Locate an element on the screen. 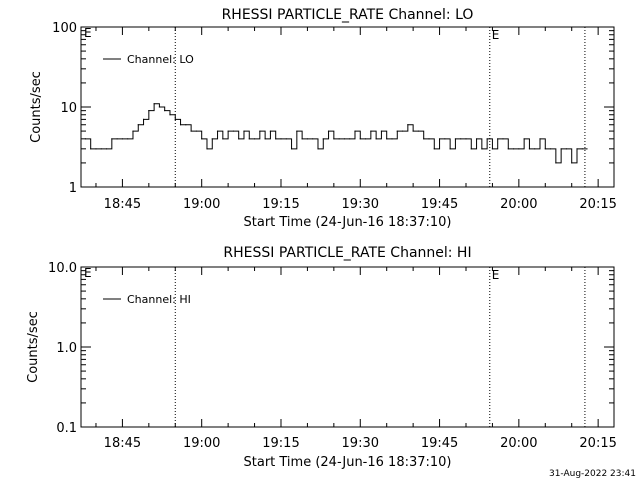 This screenshot has width=640, height=480. legend-label: Channel: HI is located at coordinates (159, 299).